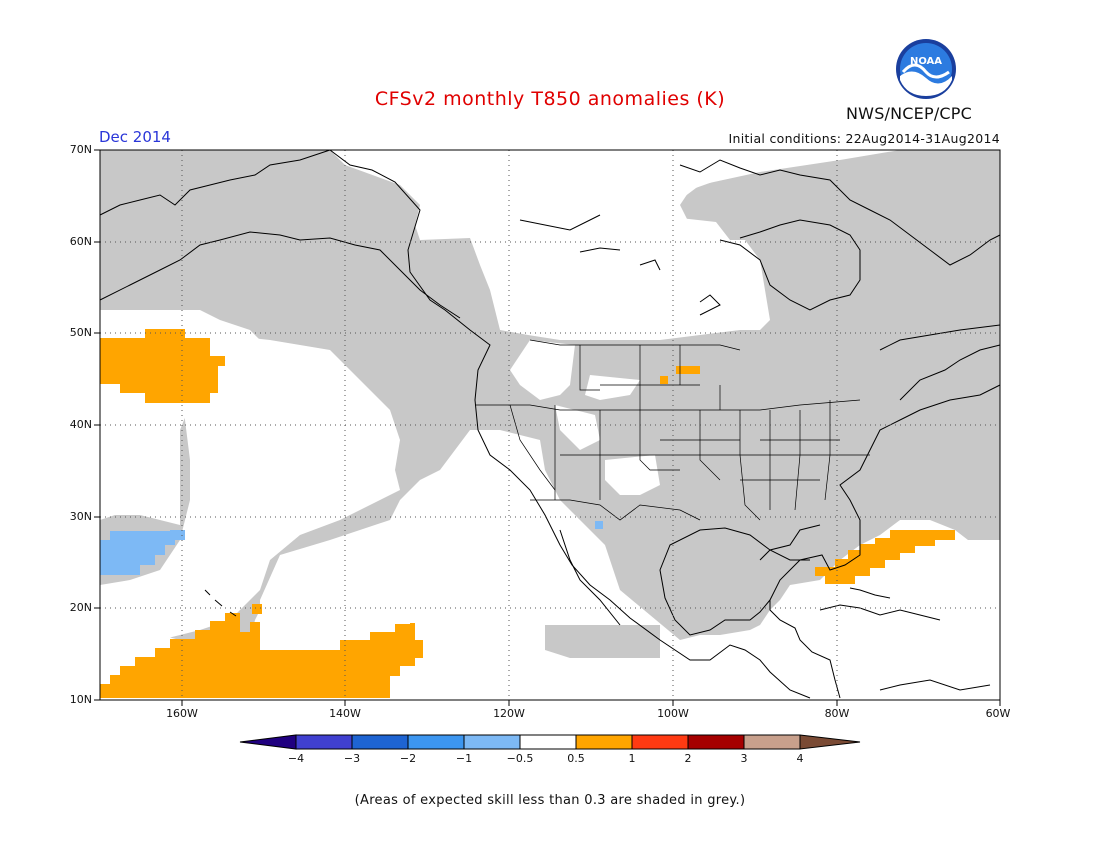 This screenshot has width=1100, height=850. I want to click on colorbar-tick-label: −1, so click(464, 758).